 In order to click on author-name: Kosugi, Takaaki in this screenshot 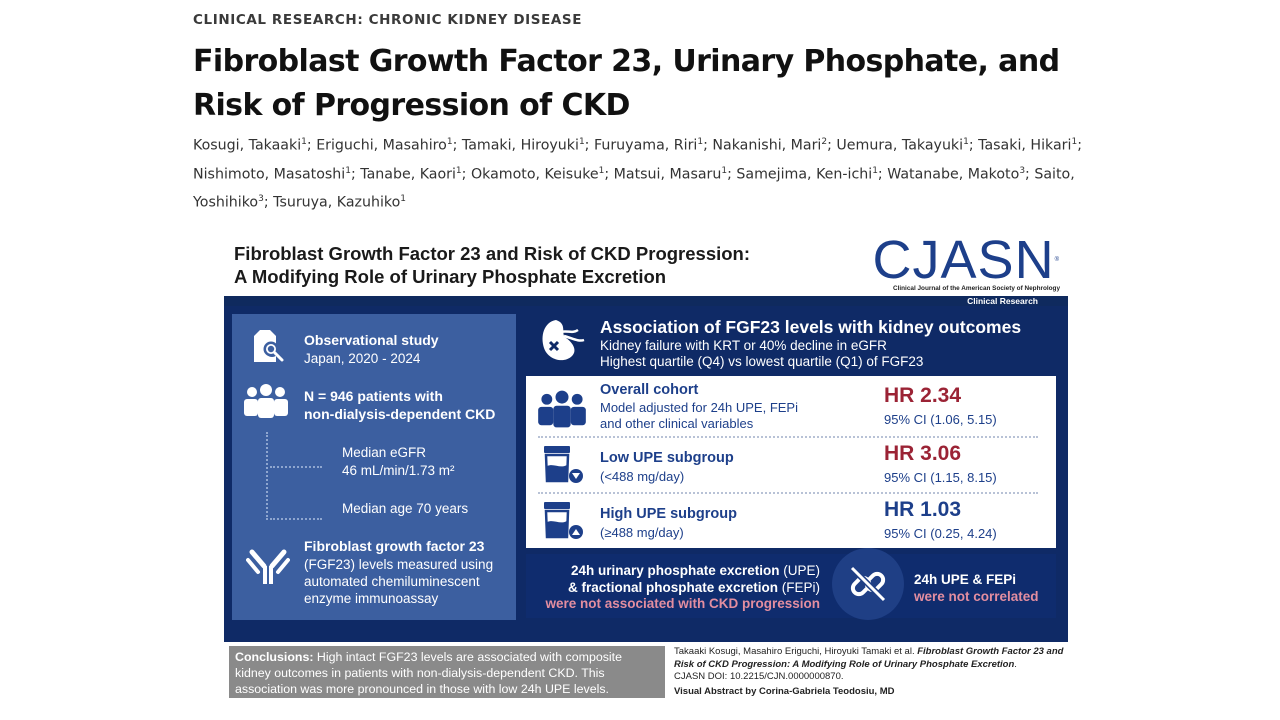, I will do `click(247, 145)`.